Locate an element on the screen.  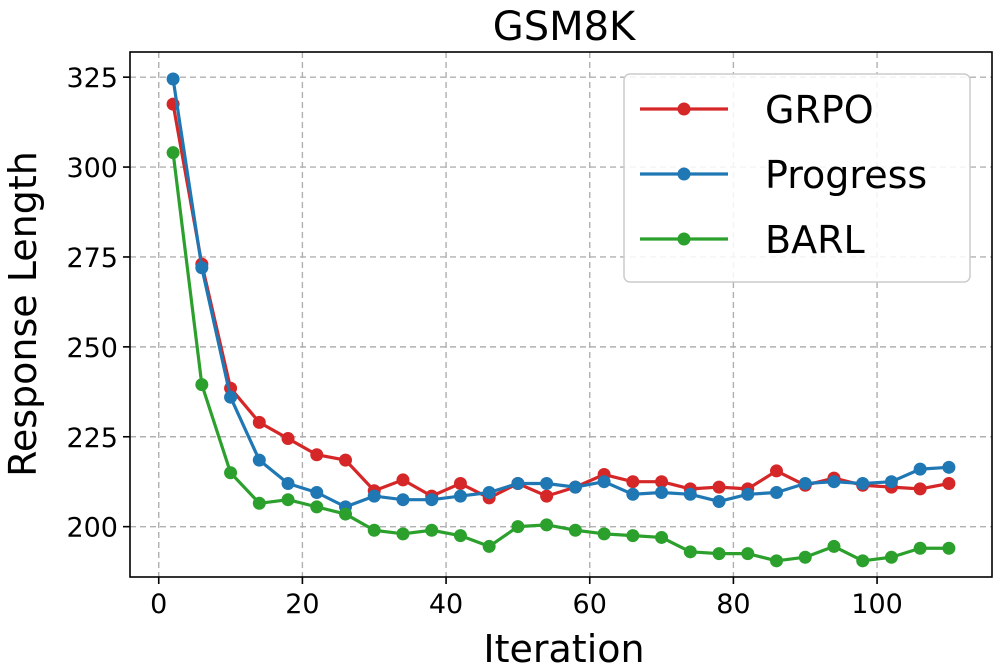
legend-item-progress: Progress is located at coordinates (783, 175).